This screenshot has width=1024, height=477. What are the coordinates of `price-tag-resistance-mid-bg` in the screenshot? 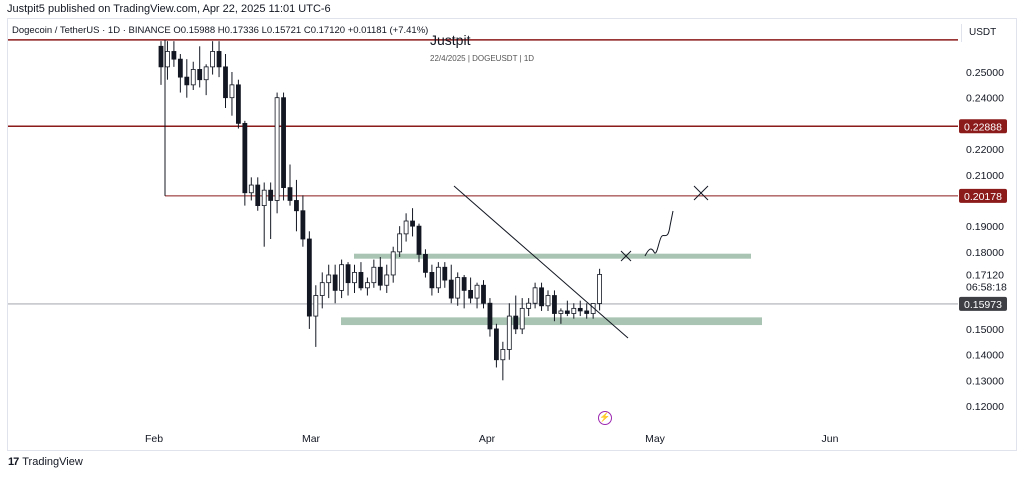 It's located at (983, 195).